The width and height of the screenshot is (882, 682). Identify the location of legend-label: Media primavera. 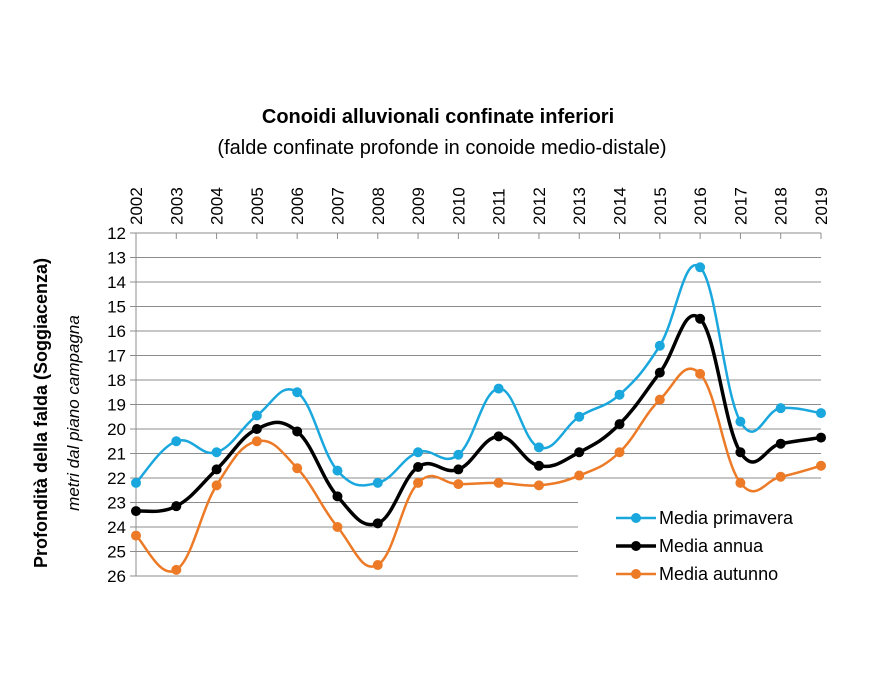
(726, 518).